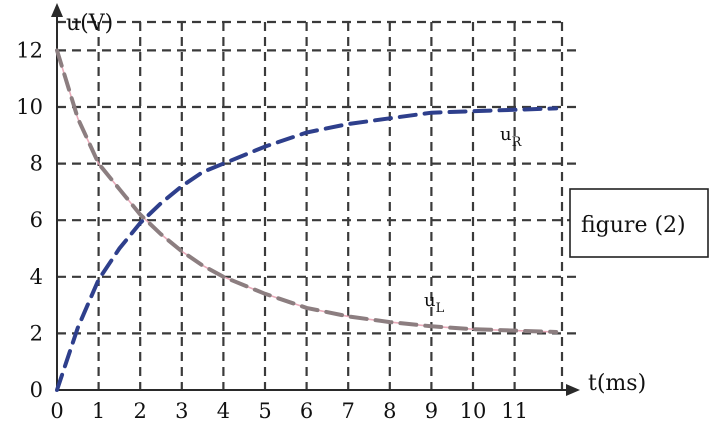 The height and width of the screenshot is (428, 719). What do you see at coordinates (514, 411) in the screenshot?
I see `x-tick-label: 11` at bounding box center [514, 411].